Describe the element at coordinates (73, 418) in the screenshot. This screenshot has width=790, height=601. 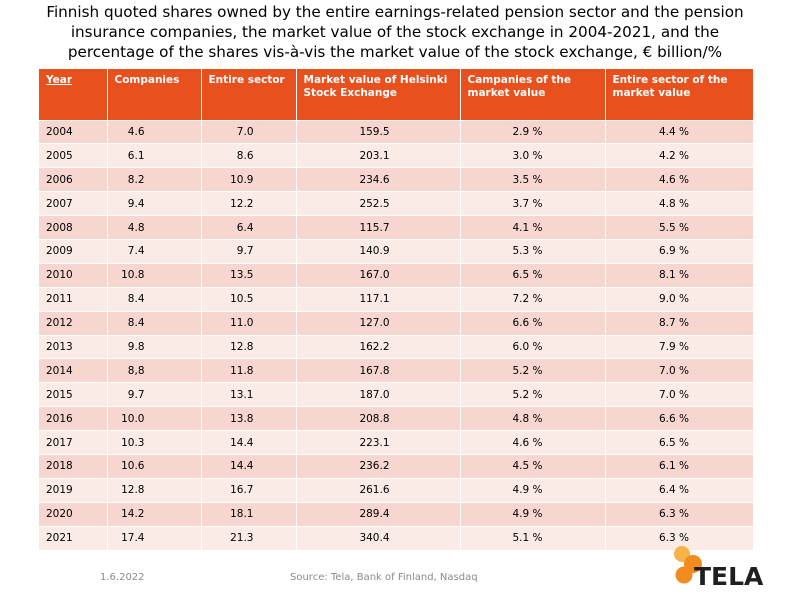
I see `cell-year: 2016` at that location.